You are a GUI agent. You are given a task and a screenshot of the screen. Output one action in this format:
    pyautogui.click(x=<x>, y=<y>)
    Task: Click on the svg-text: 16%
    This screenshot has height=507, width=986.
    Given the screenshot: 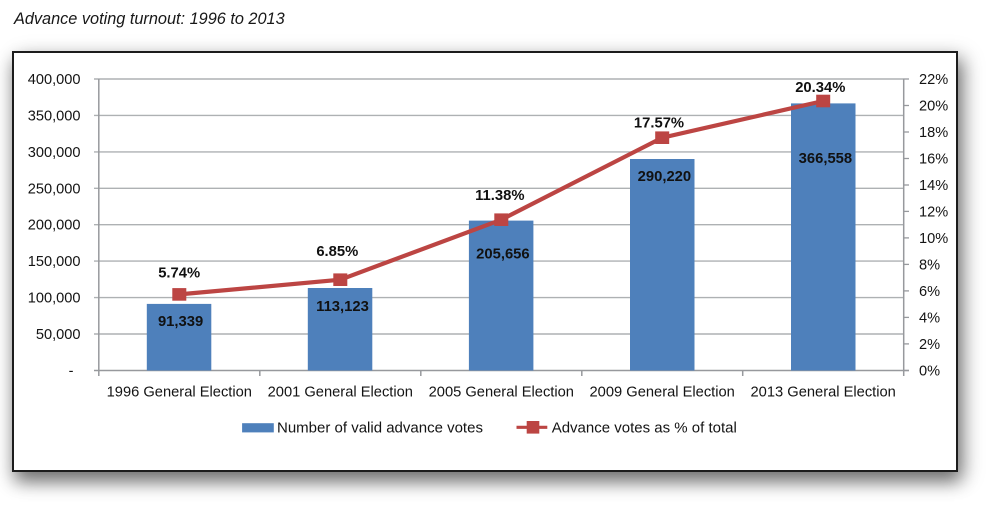 What is the action you would take?
    pyautogui.click(x=933, y=160)
    